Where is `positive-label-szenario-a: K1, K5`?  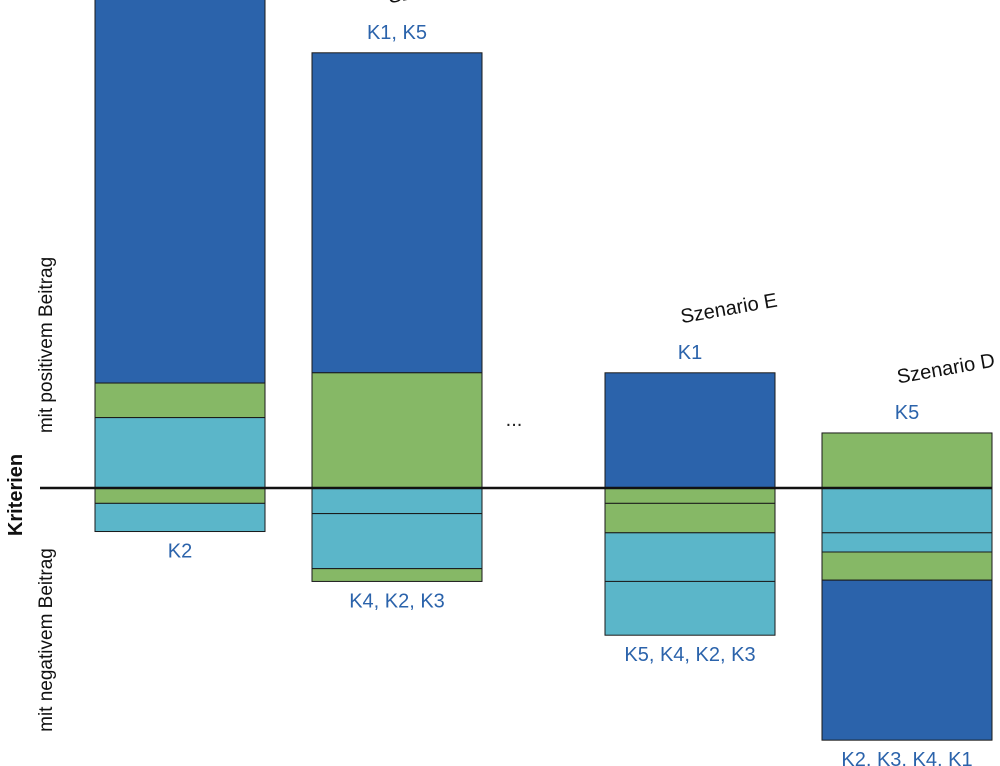 positive-label-szenario-a: K1, K5 is located at coordinates (397, 33).